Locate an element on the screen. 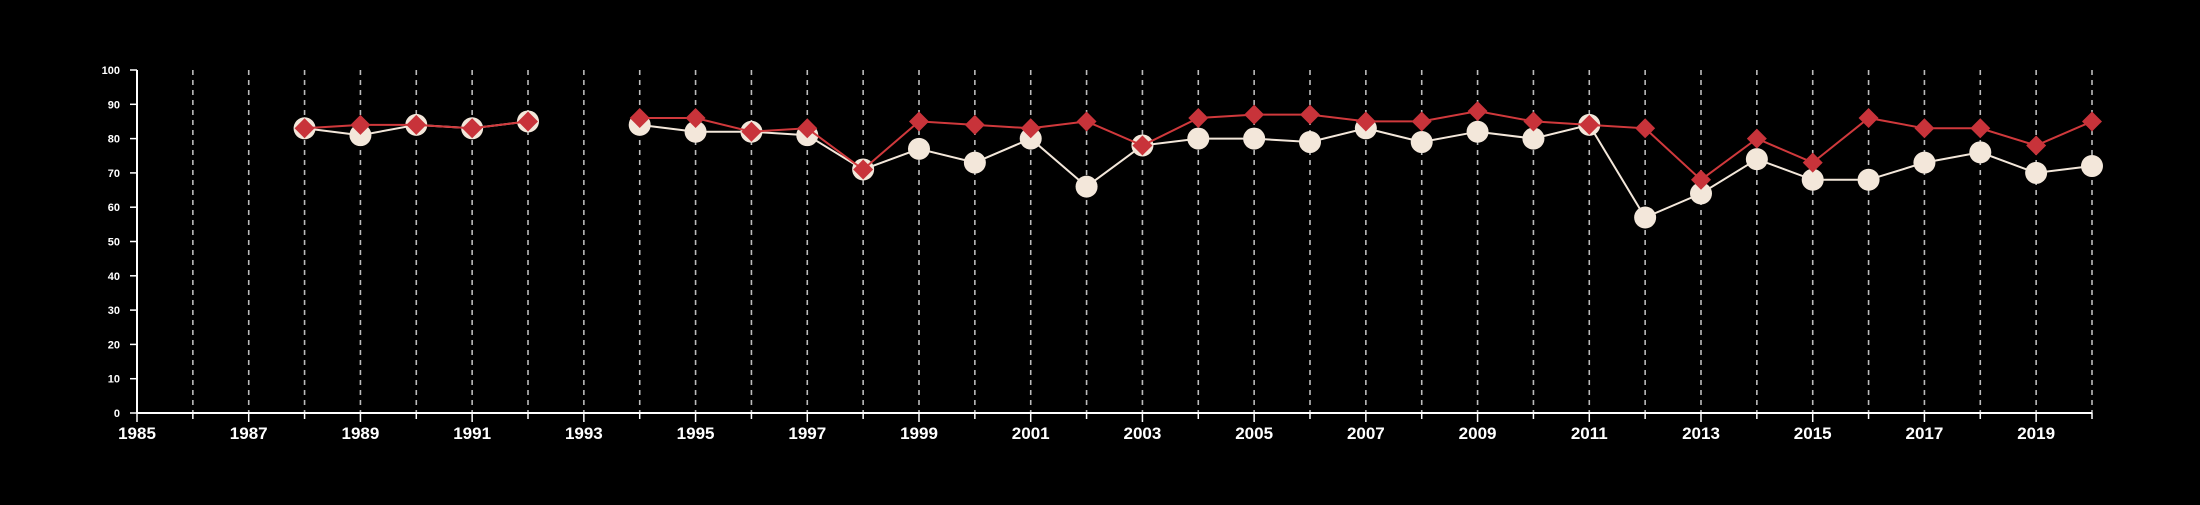 Image resolution: width=2200 pixels, height=505 pixels. x-tick-label-1993: 1993 is located at coordinates (584, 433).